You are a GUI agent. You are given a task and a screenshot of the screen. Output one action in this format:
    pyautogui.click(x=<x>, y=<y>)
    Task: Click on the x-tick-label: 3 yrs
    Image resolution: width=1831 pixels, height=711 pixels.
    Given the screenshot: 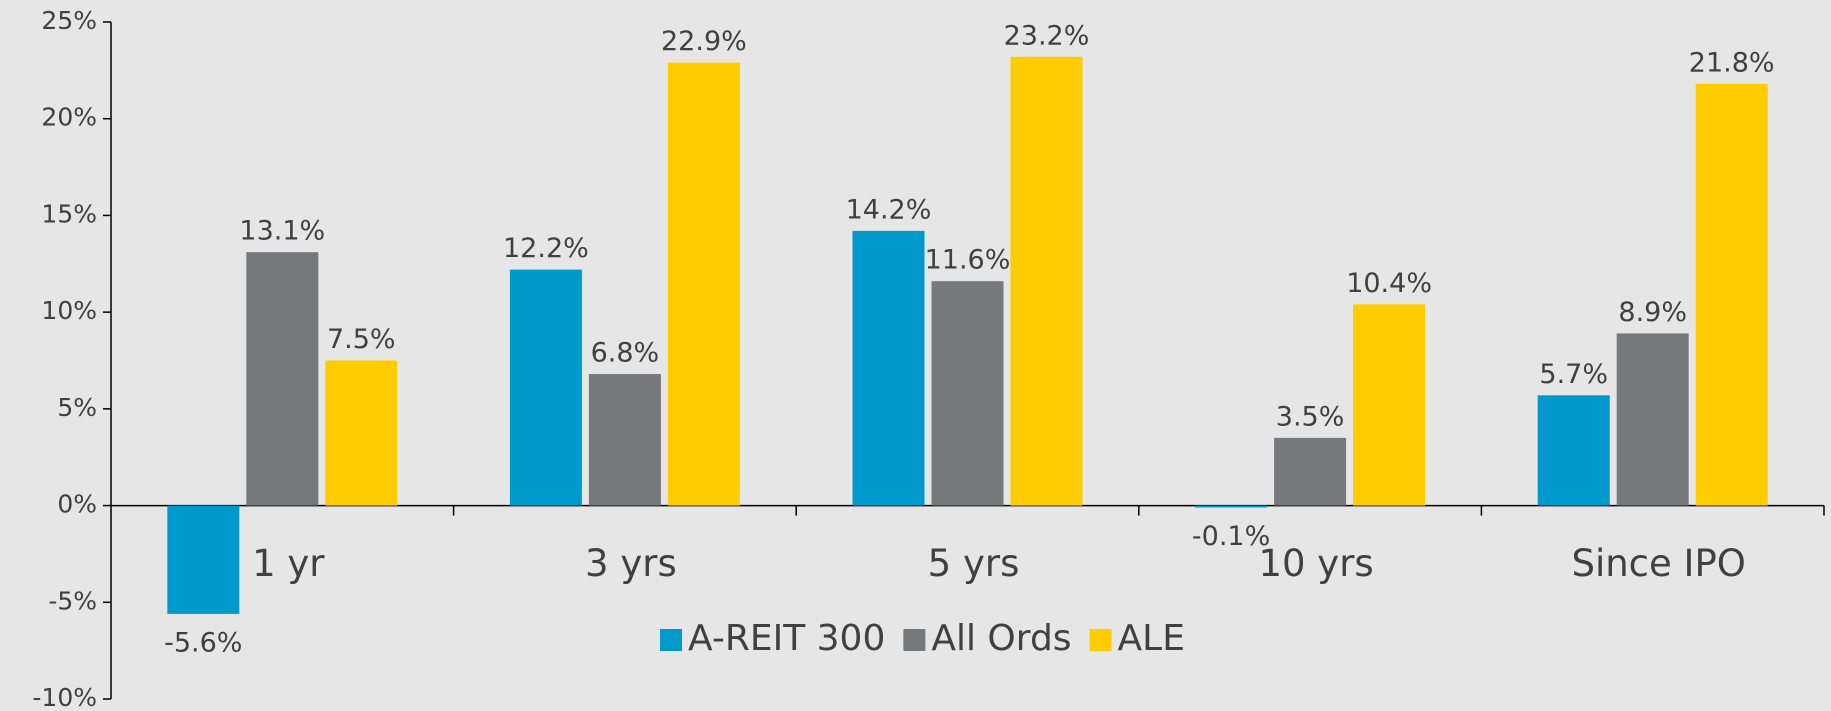 What is the action you would take?
    pyautogui.click(x=631, y=563)
    